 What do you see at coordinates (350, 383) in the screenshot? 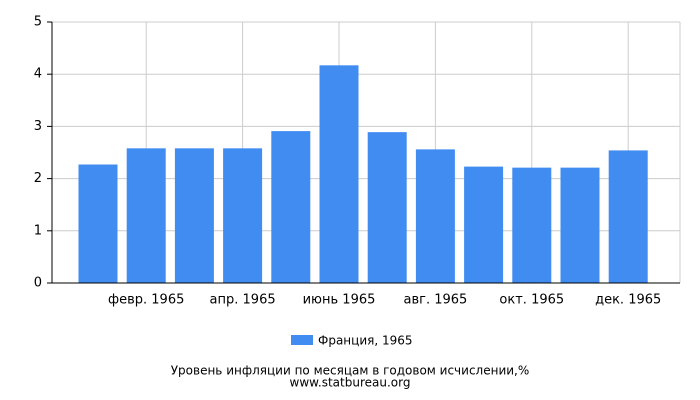
I see `chart-subtitle: www.statbureau.org` at bounding box center [350, 383].